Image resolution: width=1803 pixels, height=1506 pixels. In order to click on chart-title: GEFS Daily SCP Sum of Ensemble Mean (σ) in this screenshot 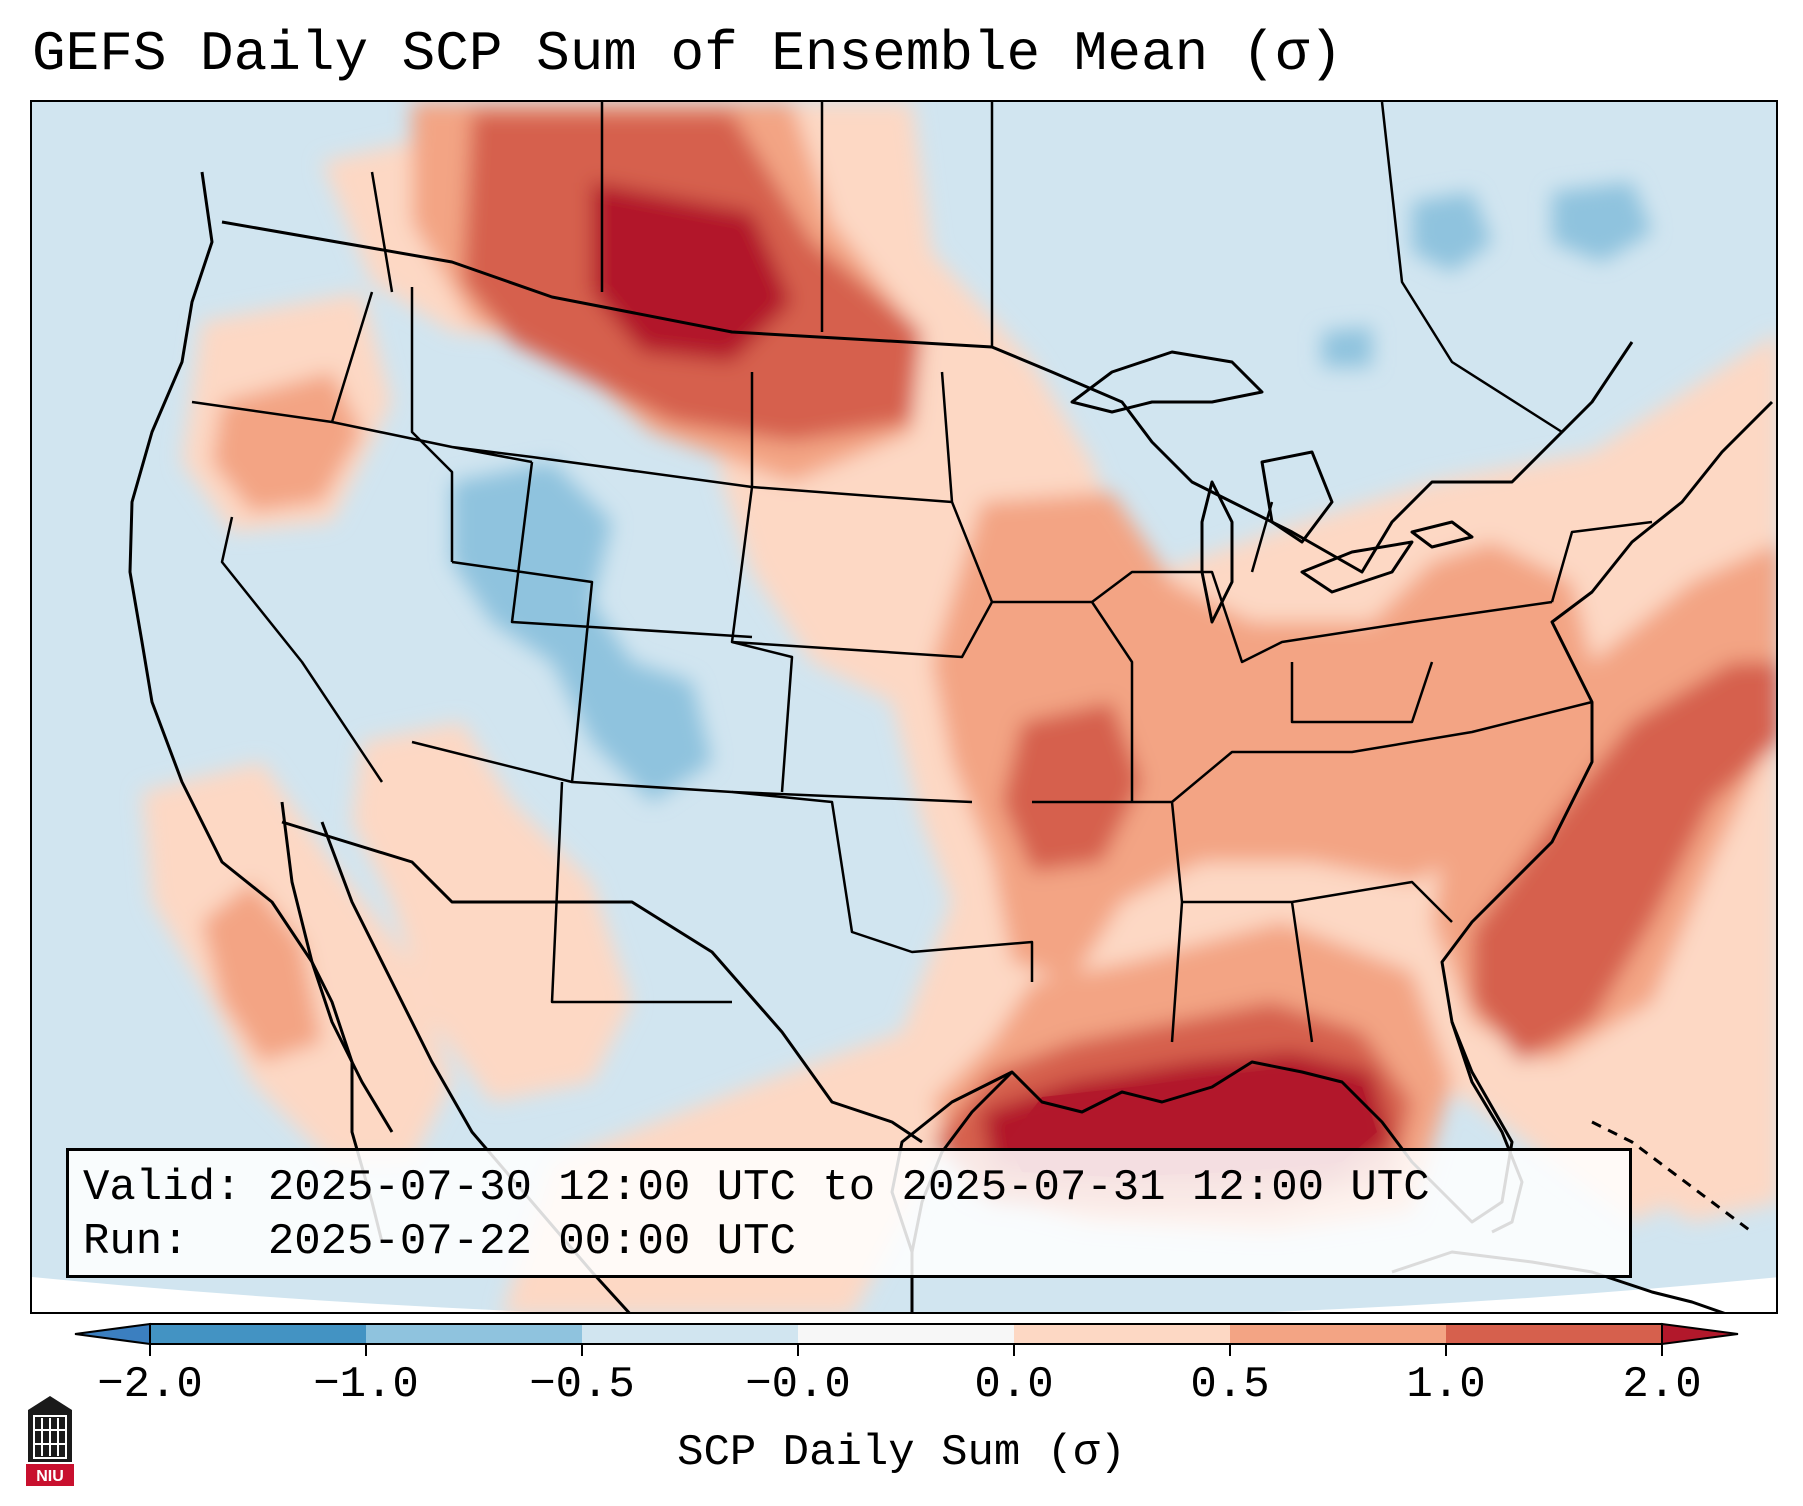, I will do `click(687, 54)`.